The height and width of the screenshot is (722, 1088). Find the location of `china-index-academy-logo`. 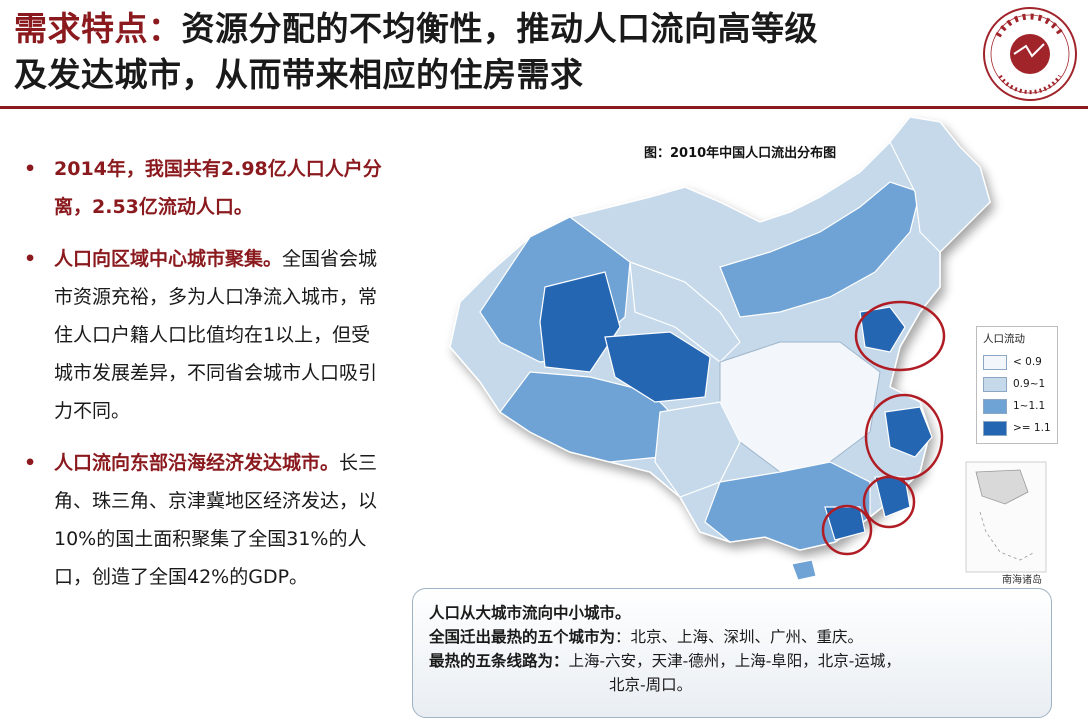

china-index-academy-logo is located at coordinates (1030, 54).